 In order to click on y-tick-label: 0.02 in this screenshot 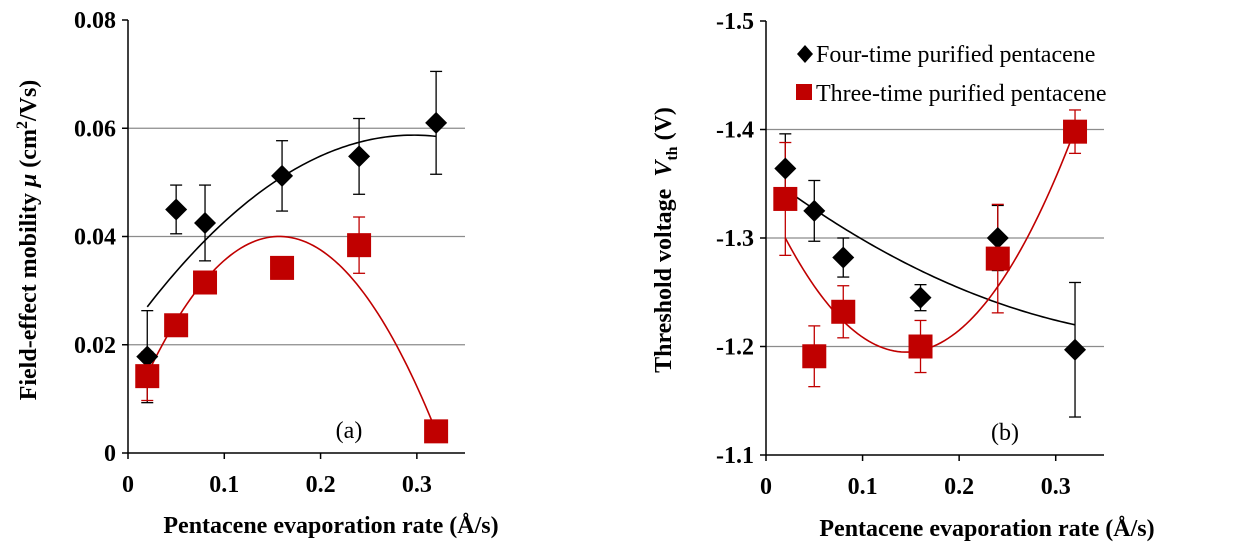, I will do `click(95, 346)`.